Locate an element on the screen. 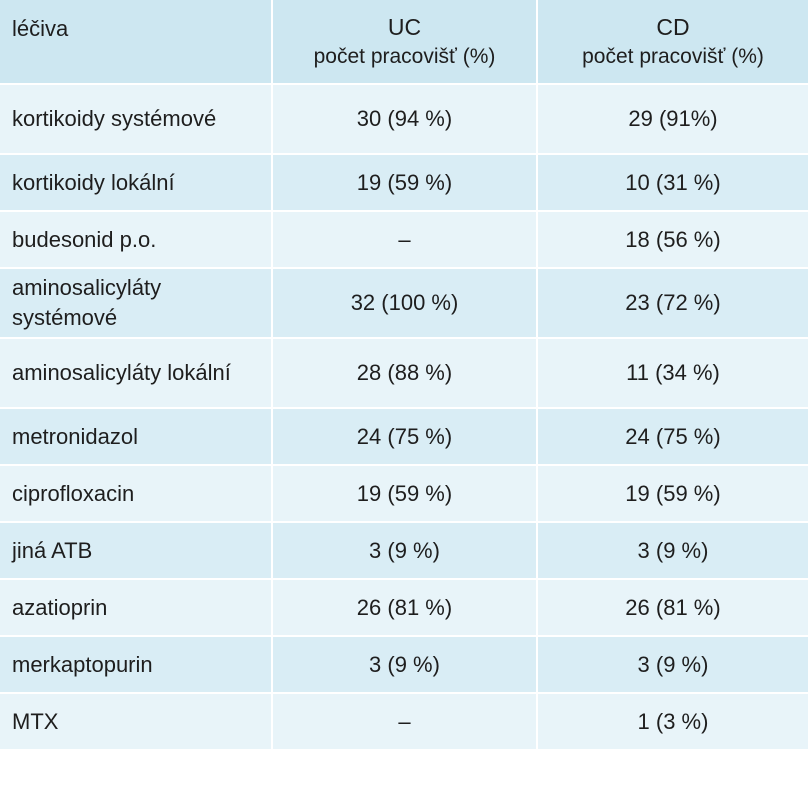  table-row: jiná ATB 3 (9 %) 3 (9 %) is located at coordinates (404, 551).